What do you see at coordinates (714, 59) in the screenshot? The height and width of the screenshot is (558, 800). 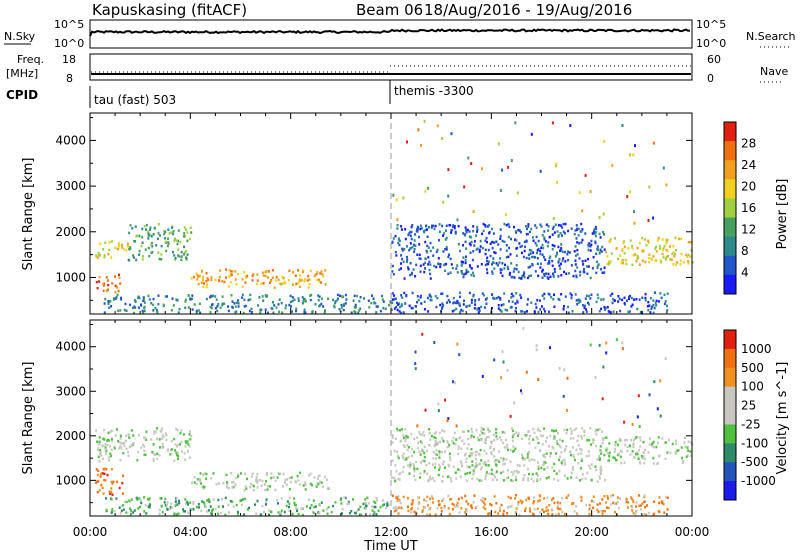 I see `nave-tick-top: 60` at bounding box center [714, 59].